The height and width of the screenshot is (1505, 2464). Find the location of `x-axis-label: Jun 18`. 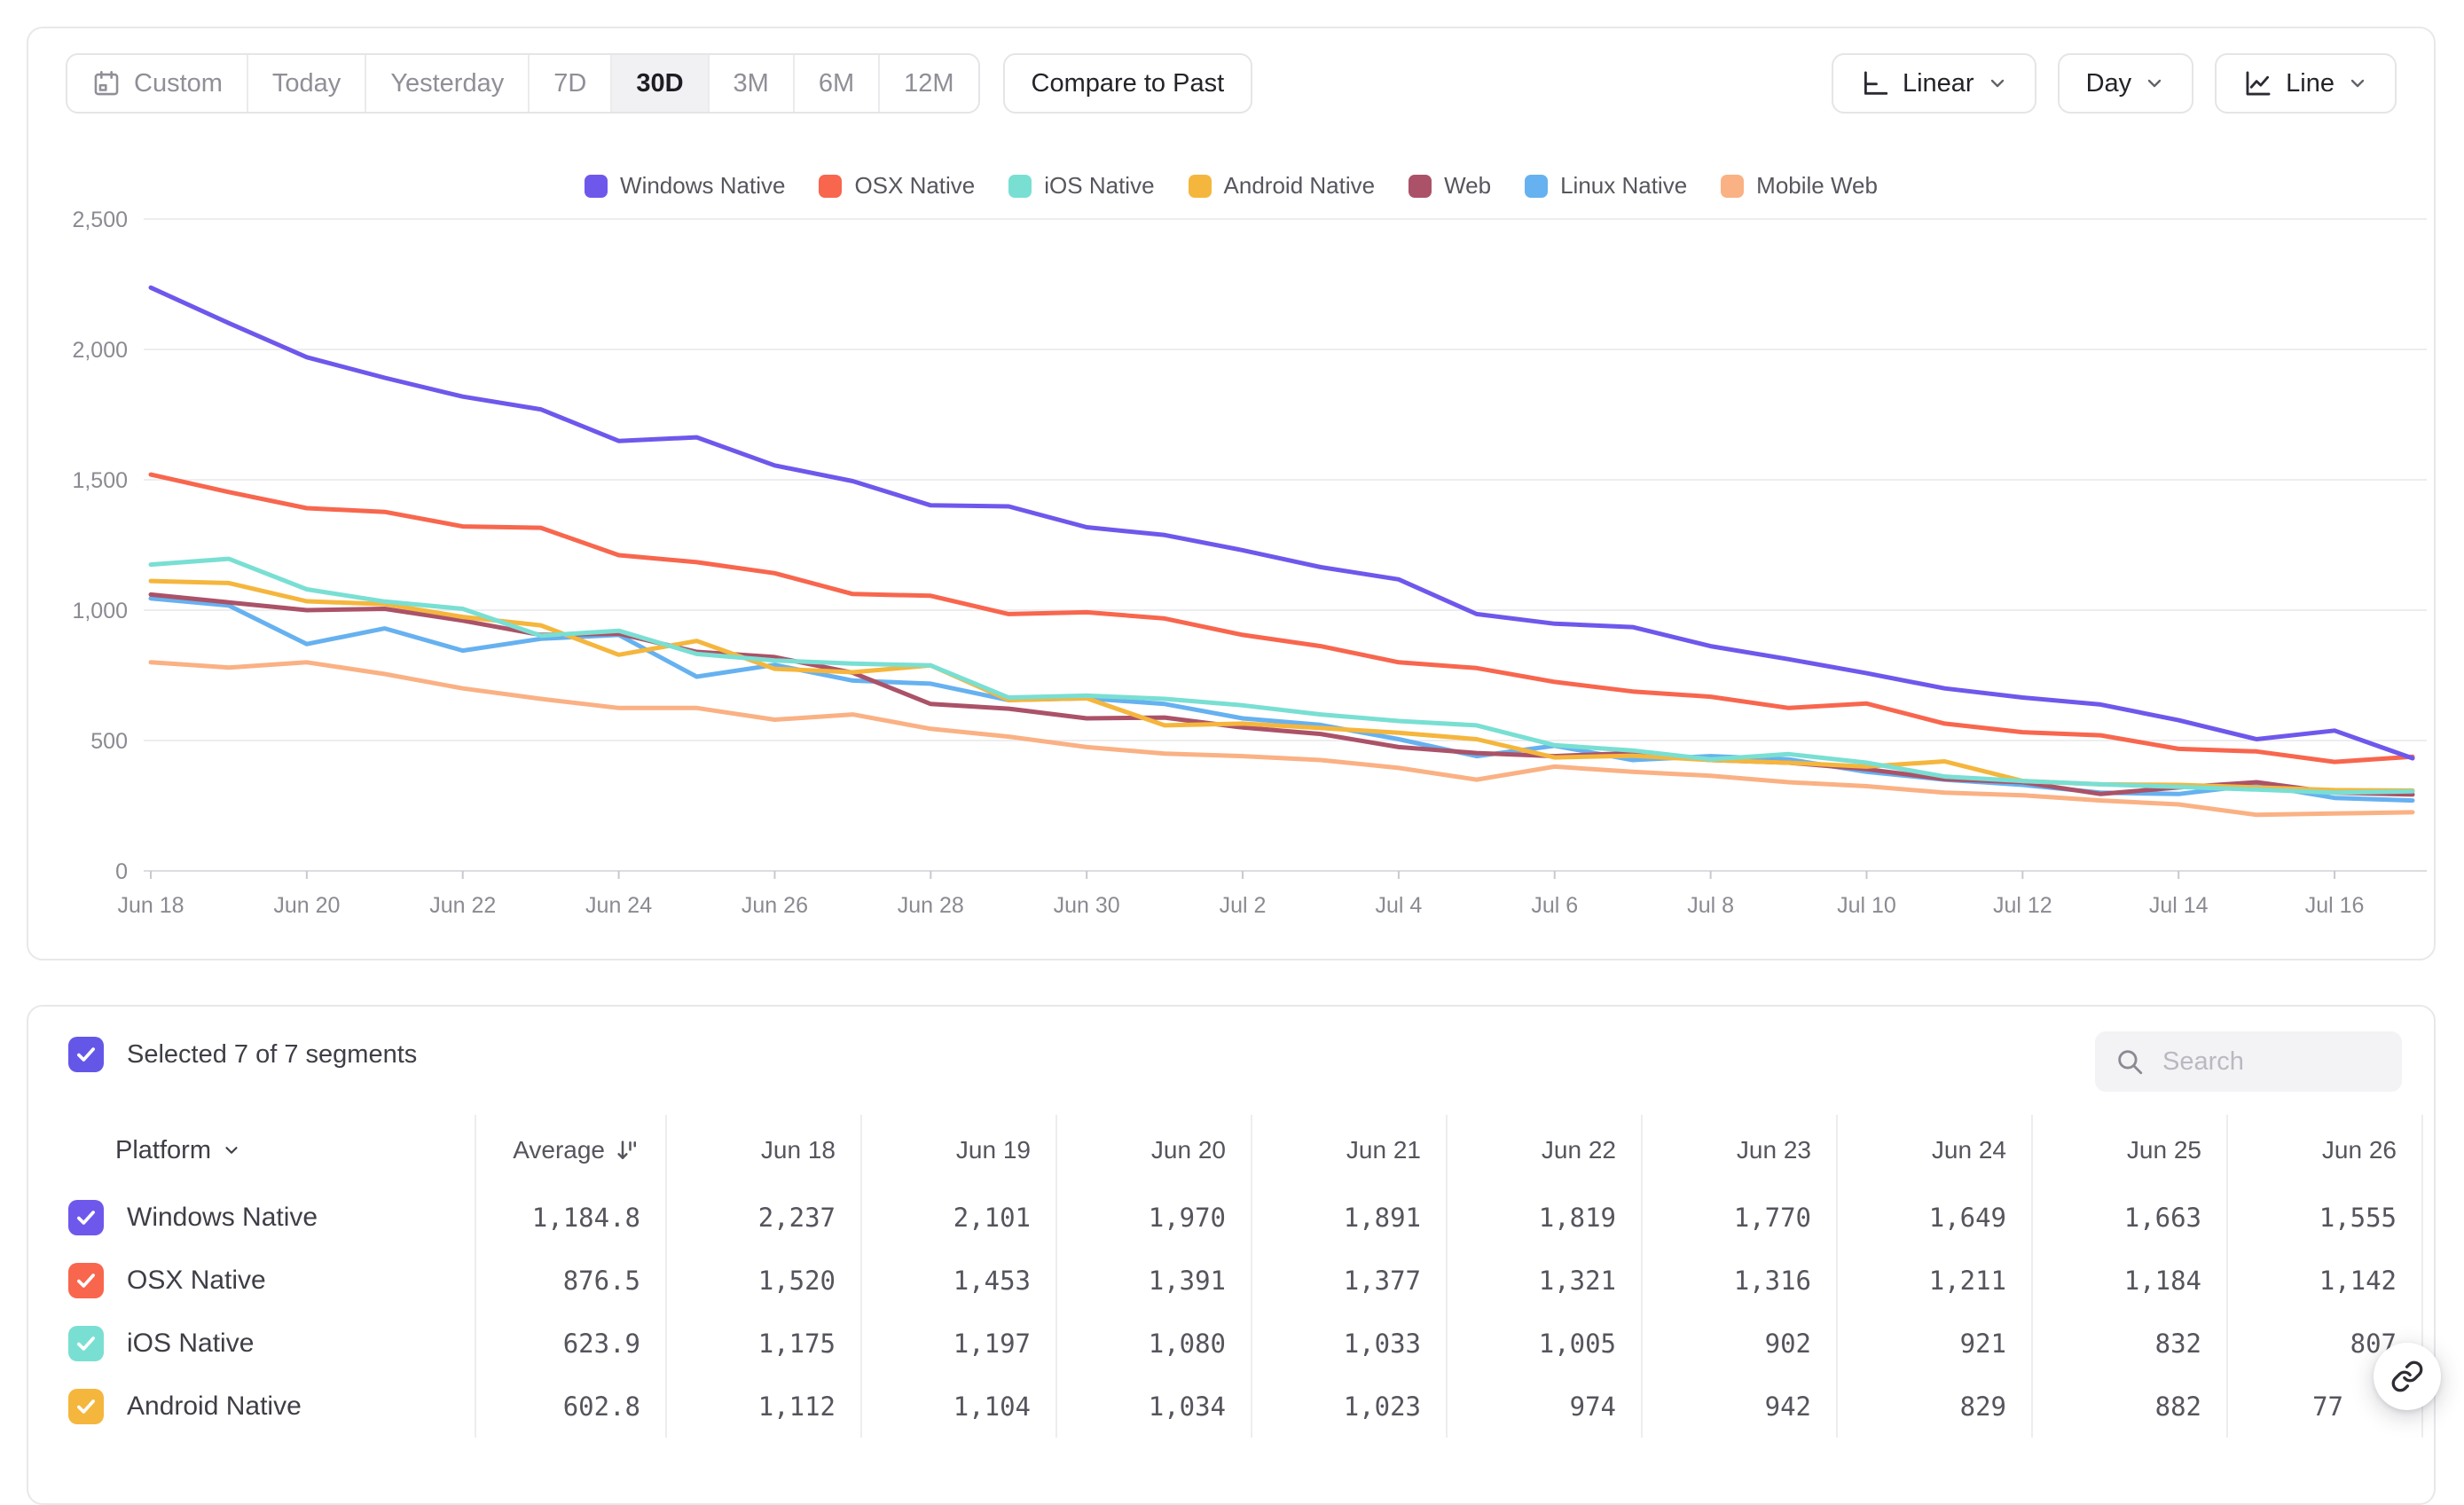

x-axis-label: Jun 18 is located at coordinates (150, 905).